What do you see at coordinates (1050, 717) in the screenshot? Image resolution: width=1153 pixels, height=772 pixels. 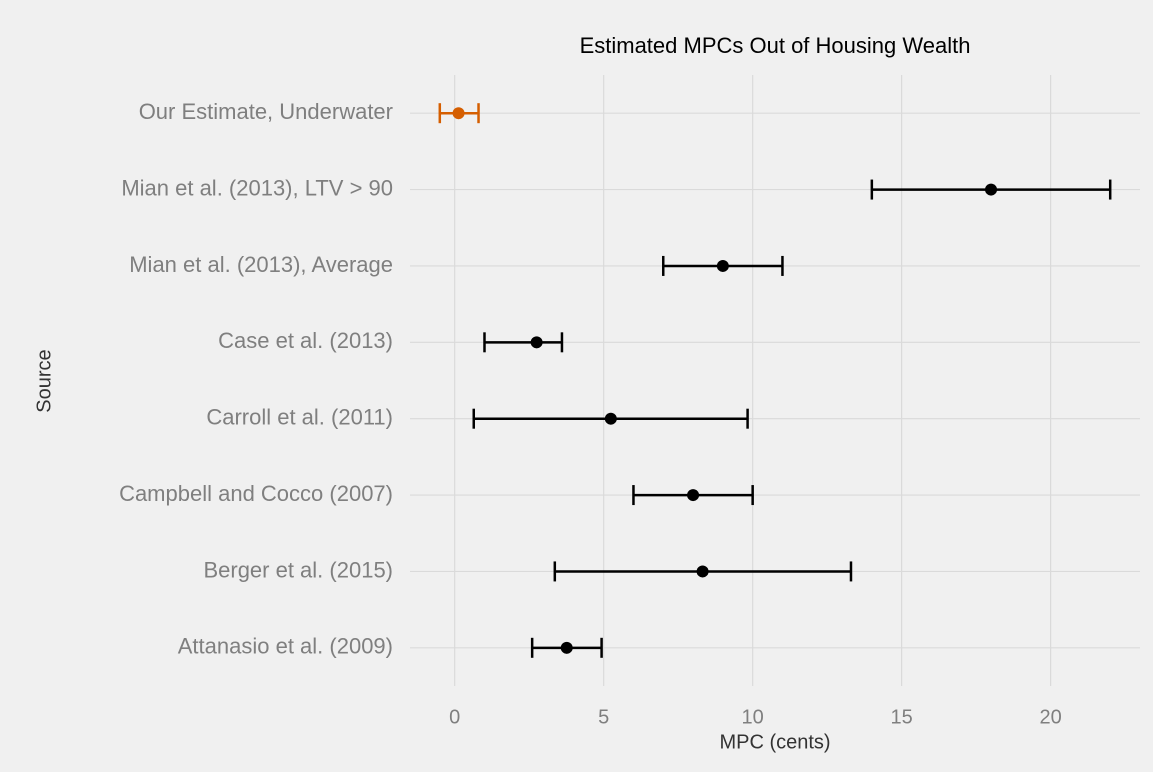 I see `x-tick-label: 20` at bounding box center [1050, 717].